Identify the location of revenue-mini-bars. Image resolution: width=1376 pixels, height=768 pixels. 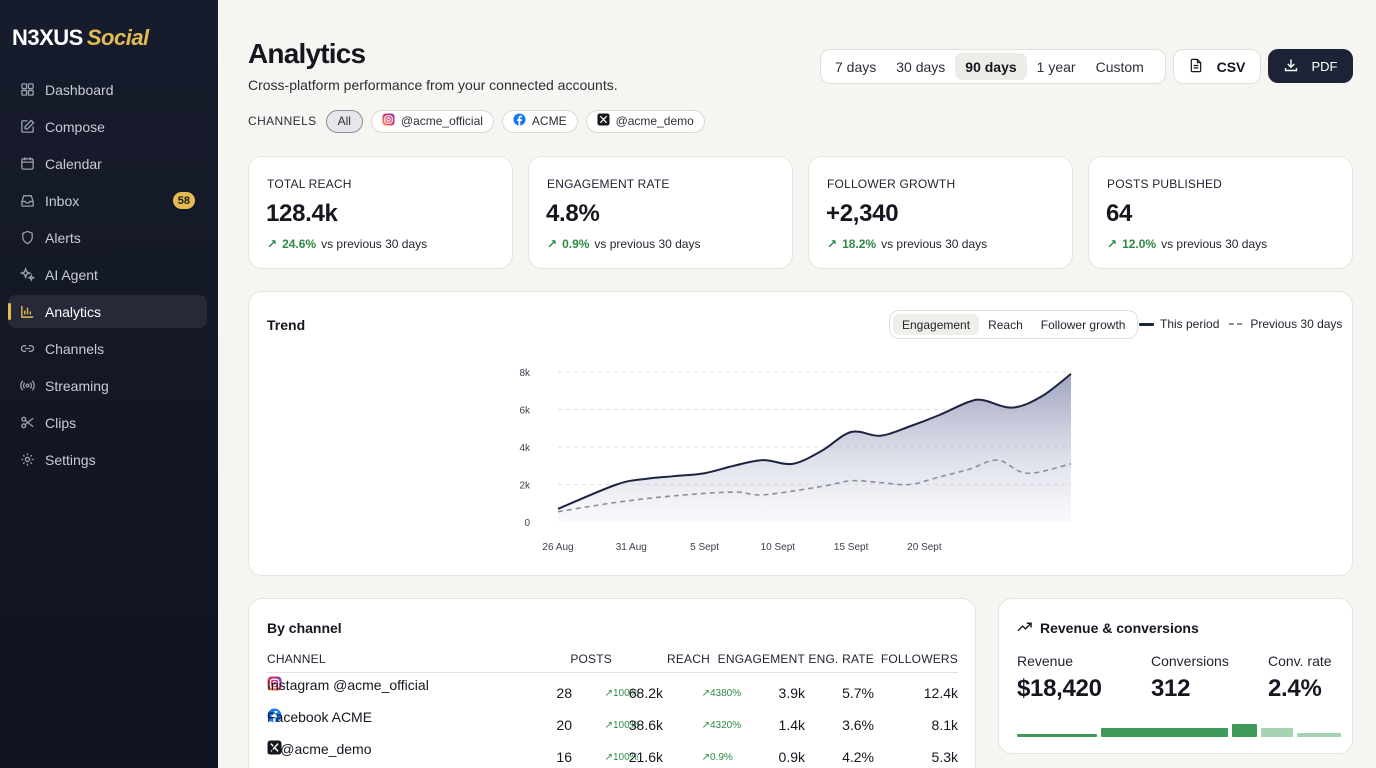
(1179, 727).